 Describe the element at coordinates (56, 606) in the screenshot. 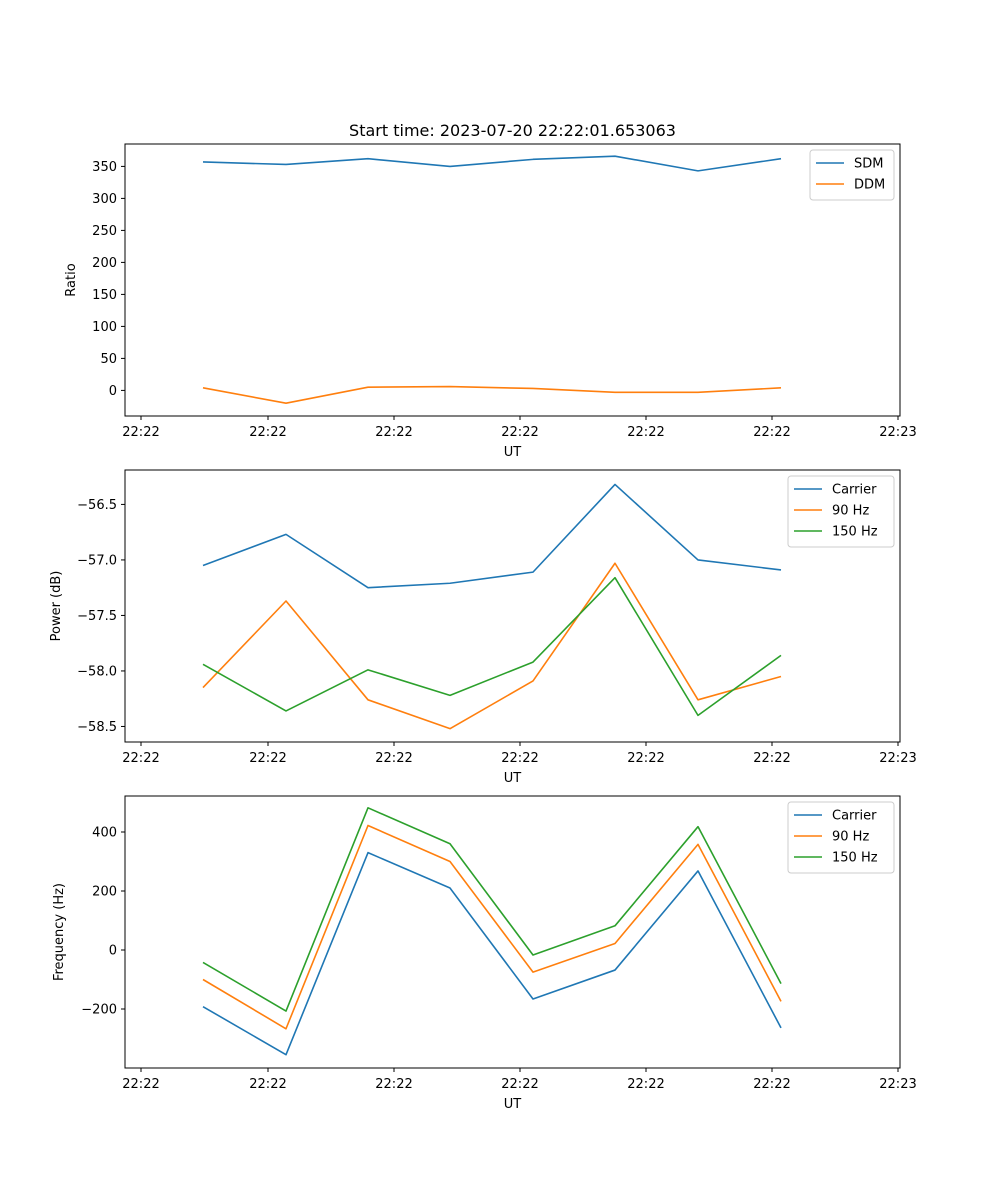

I see `y-axis-label: Power (dB)` at that location.